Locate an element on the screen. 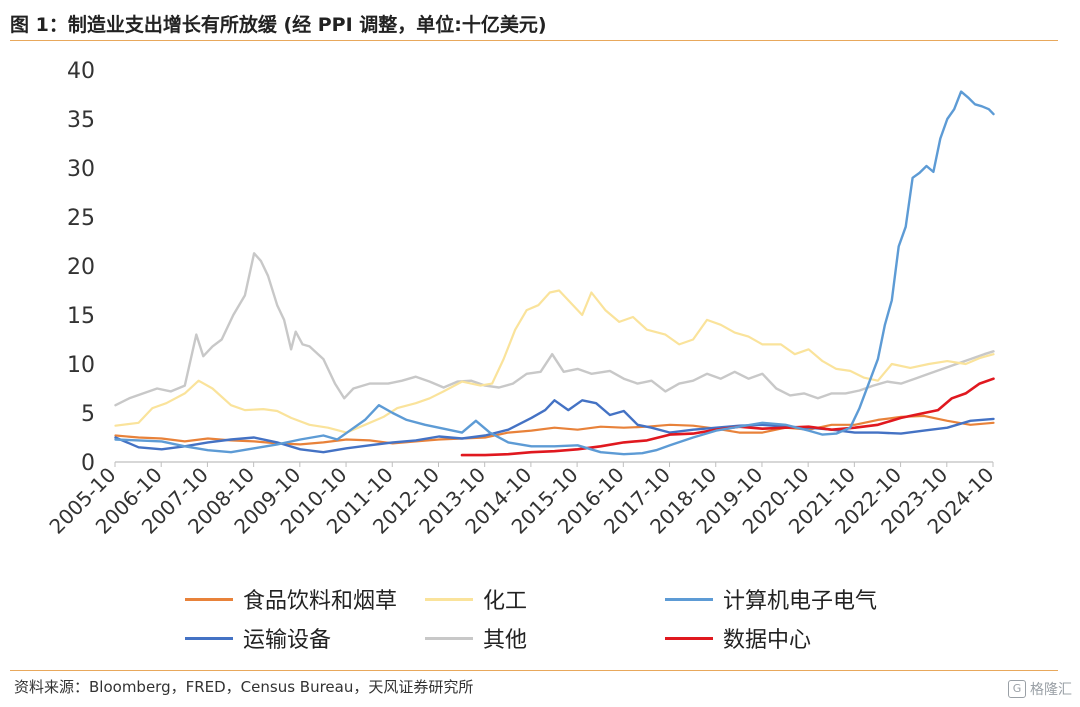  legend-swatch-transport is located at coordinates (209, 638).